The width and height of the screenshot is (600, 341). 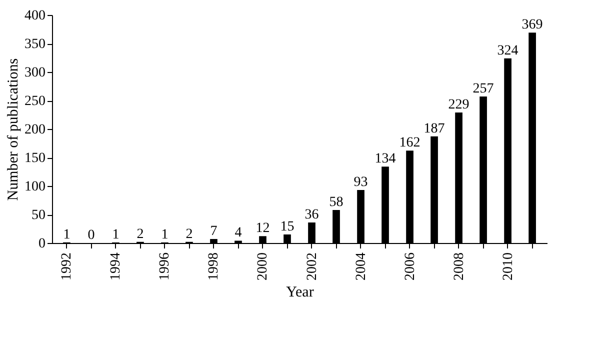 What do you see at coordinates (35, 187) in the screenshot?
I see `y-tick-label: 100` at bounding box center [35, 187].